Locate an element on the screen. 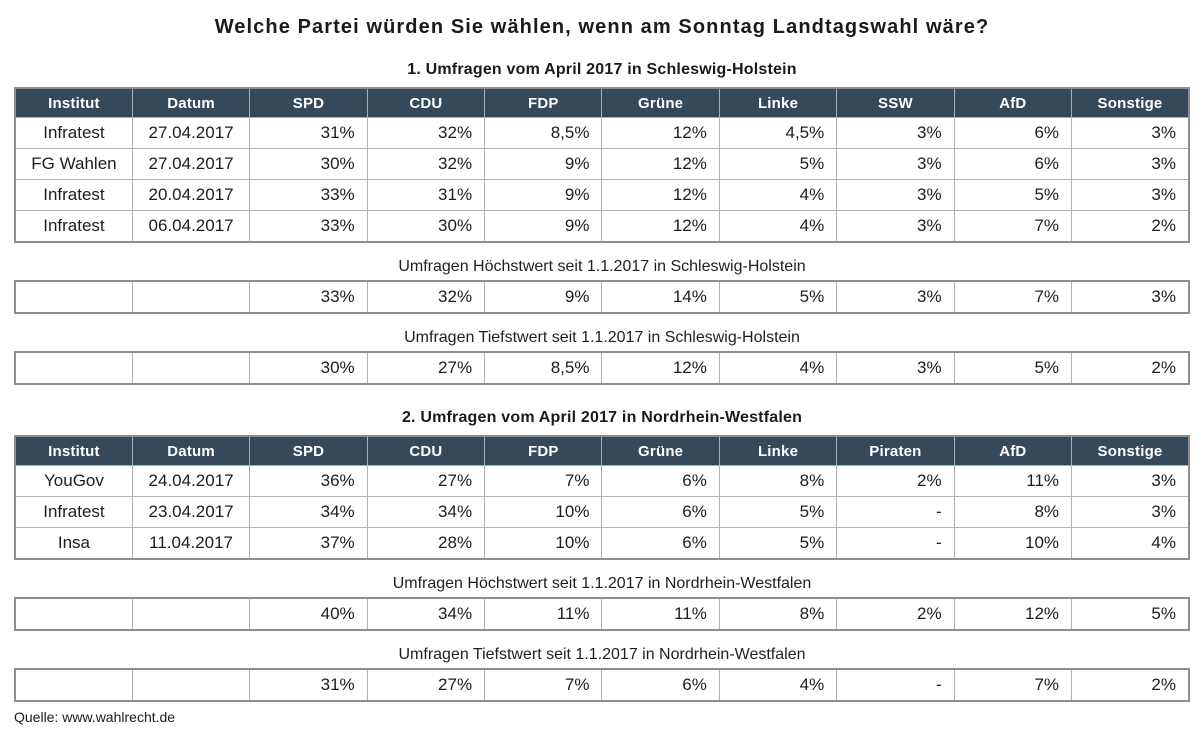 This screenshot has width=1204, height=746. table-row: Infratest 20.04.2017 33% 31% 9% 12% 4% 3% 5% 3% is located at coordinates (602, 195).